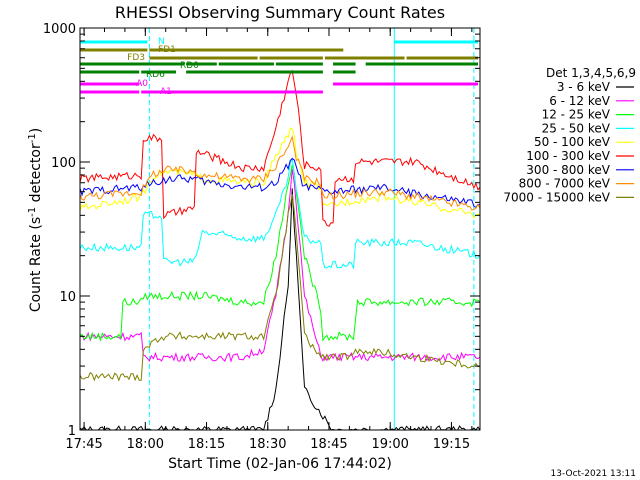 The width and height of the screenshot is (640, 480). Describe the element at coordinates (189, 66) in the screenshot. I see `flag-label-rd0: RD0` at that location.